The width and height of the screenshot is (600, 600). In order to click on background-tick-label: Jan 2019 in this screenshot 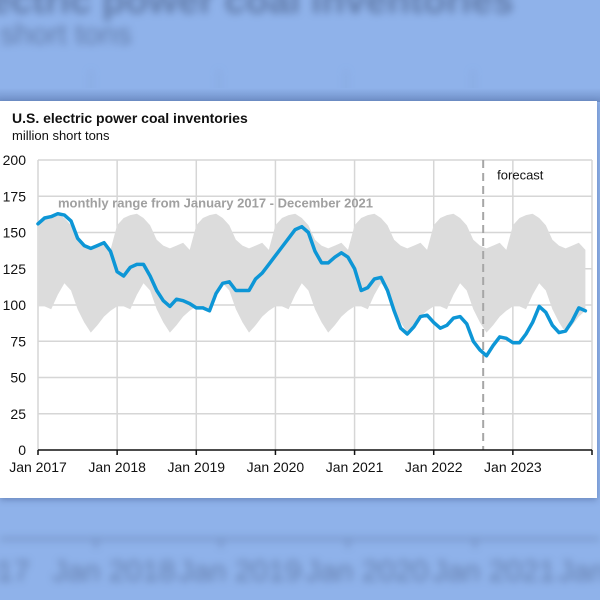, I will do `click(240, 571)`.